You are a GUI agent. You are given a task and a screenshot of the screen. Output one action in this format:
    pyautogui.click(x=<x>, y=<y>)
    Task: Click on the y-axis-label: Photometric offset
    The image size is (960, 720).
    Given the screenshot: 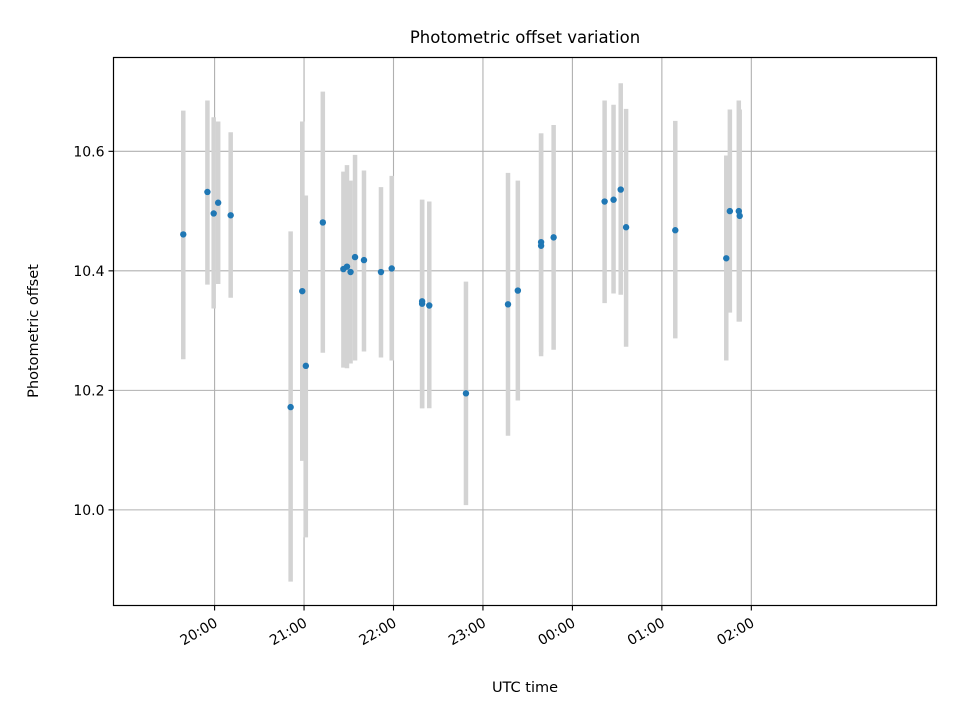 What is the action you would take?
    pyautogui.click(x=34, y=331)
    